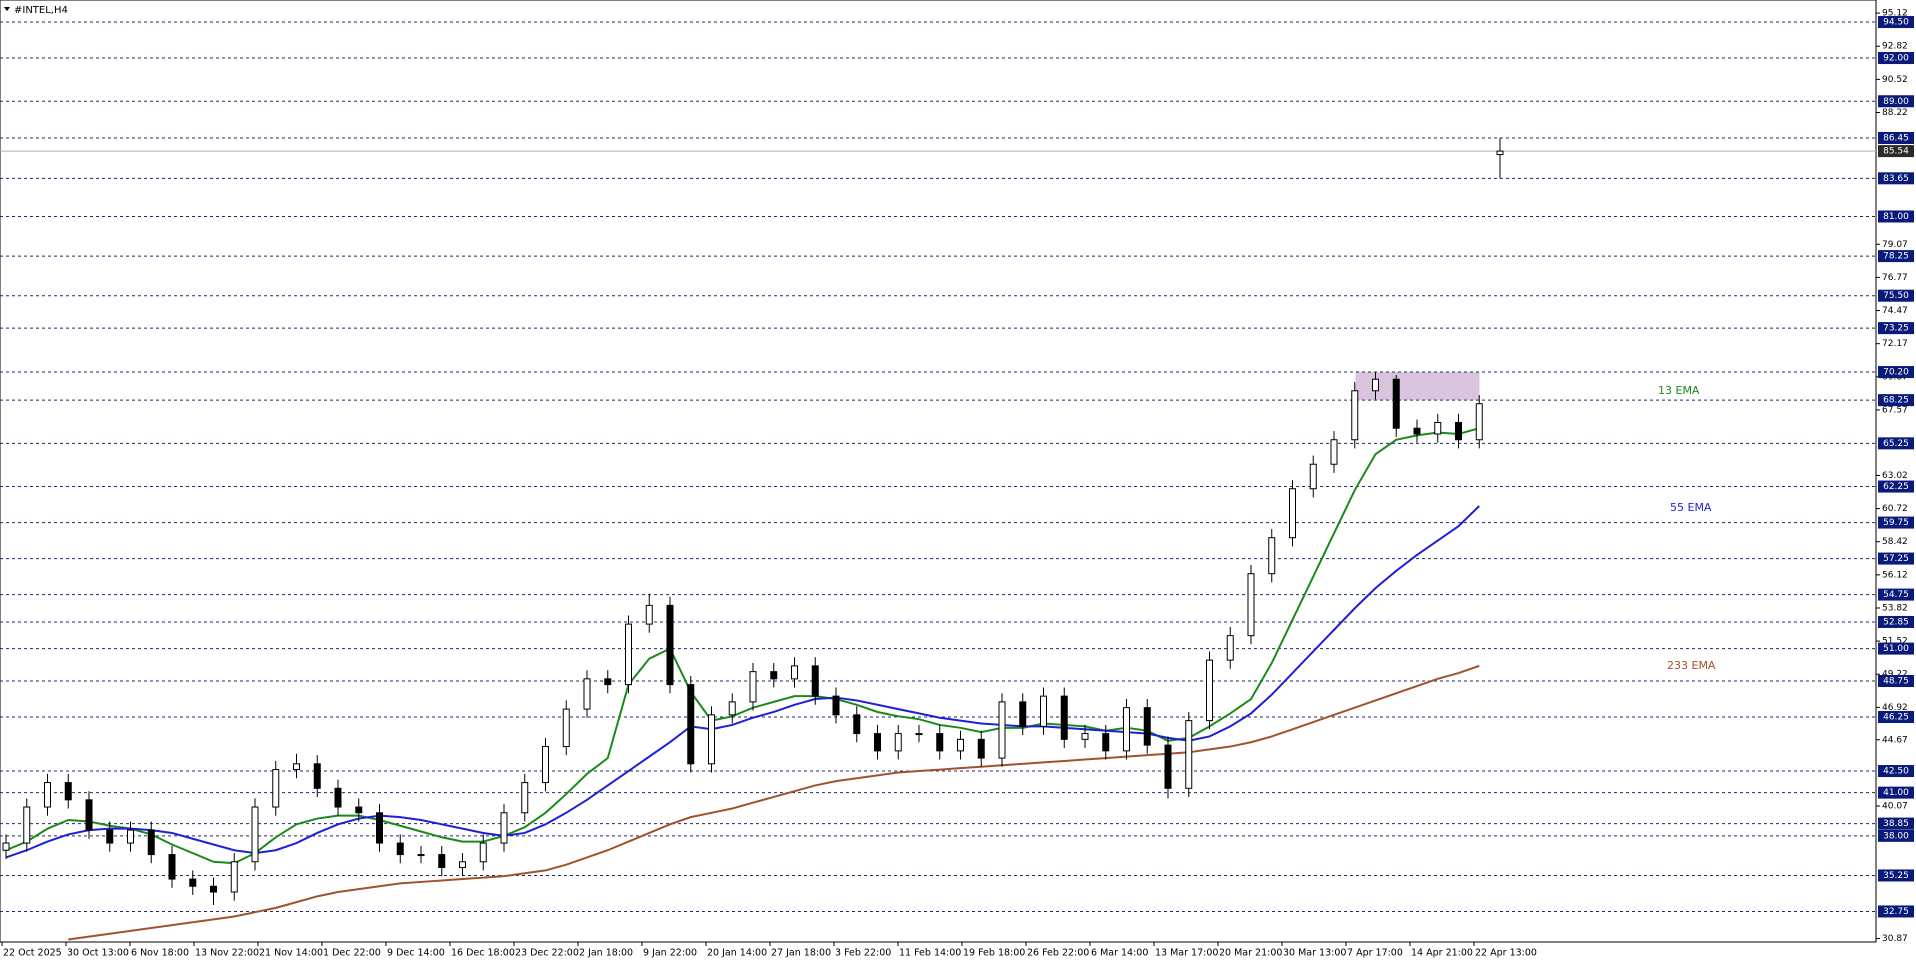  I want to click on y-tick-label: 79.07, so click(1895, 245).